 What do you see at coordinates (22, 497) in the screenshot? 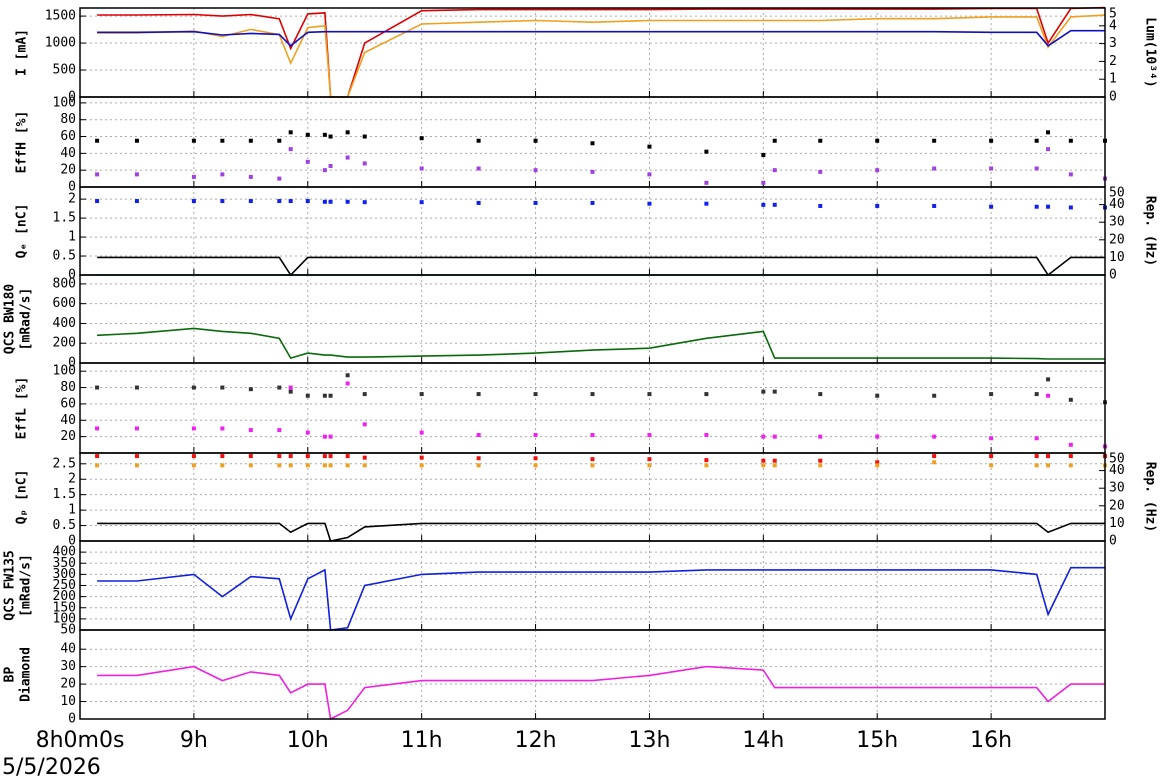
I see `y-axis-label: Qₚ [nC]` at bounding box center [22, 497].